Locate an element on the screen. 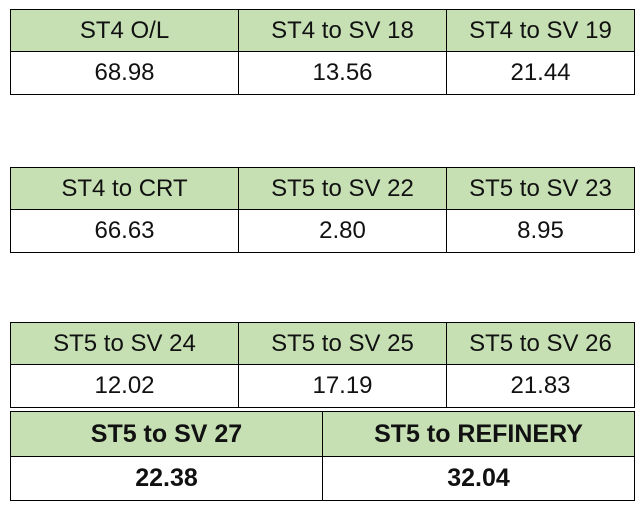  value-row: 68.98 13.56 21.44 is located at coordinates (322, 73).